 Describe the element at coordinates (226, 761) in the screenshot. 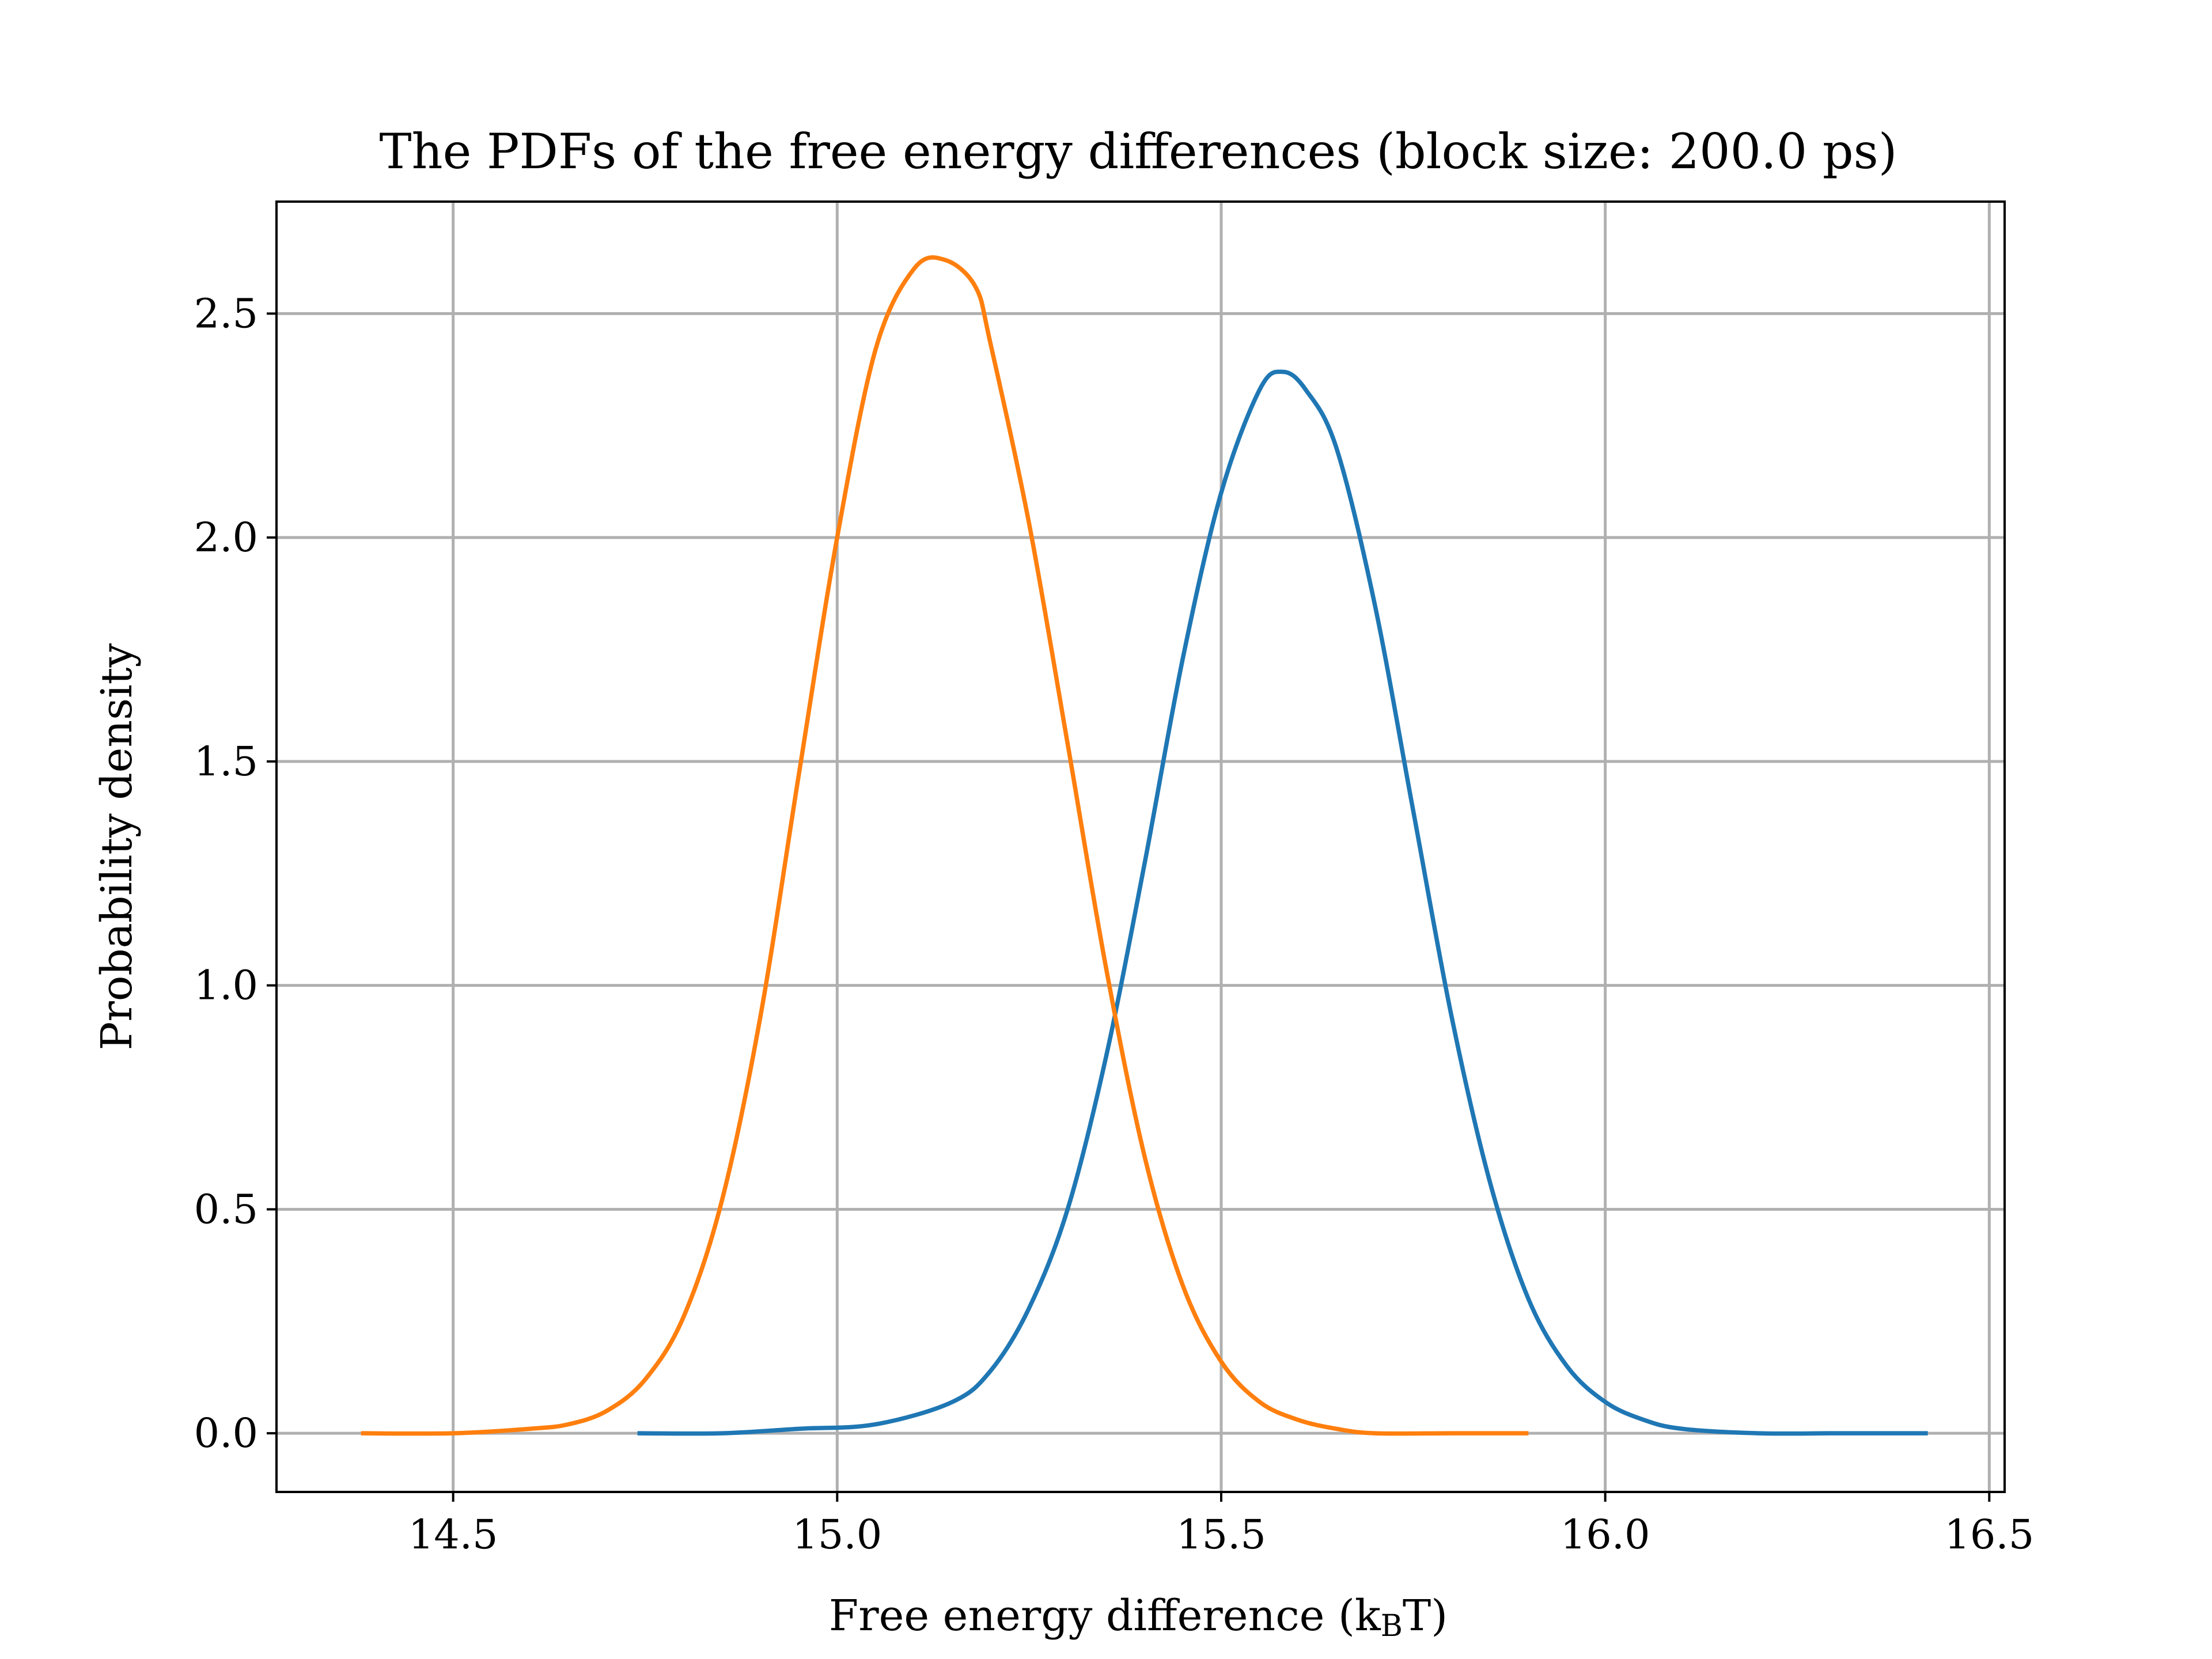

I see `y-tick-label: 1.5` at that location.